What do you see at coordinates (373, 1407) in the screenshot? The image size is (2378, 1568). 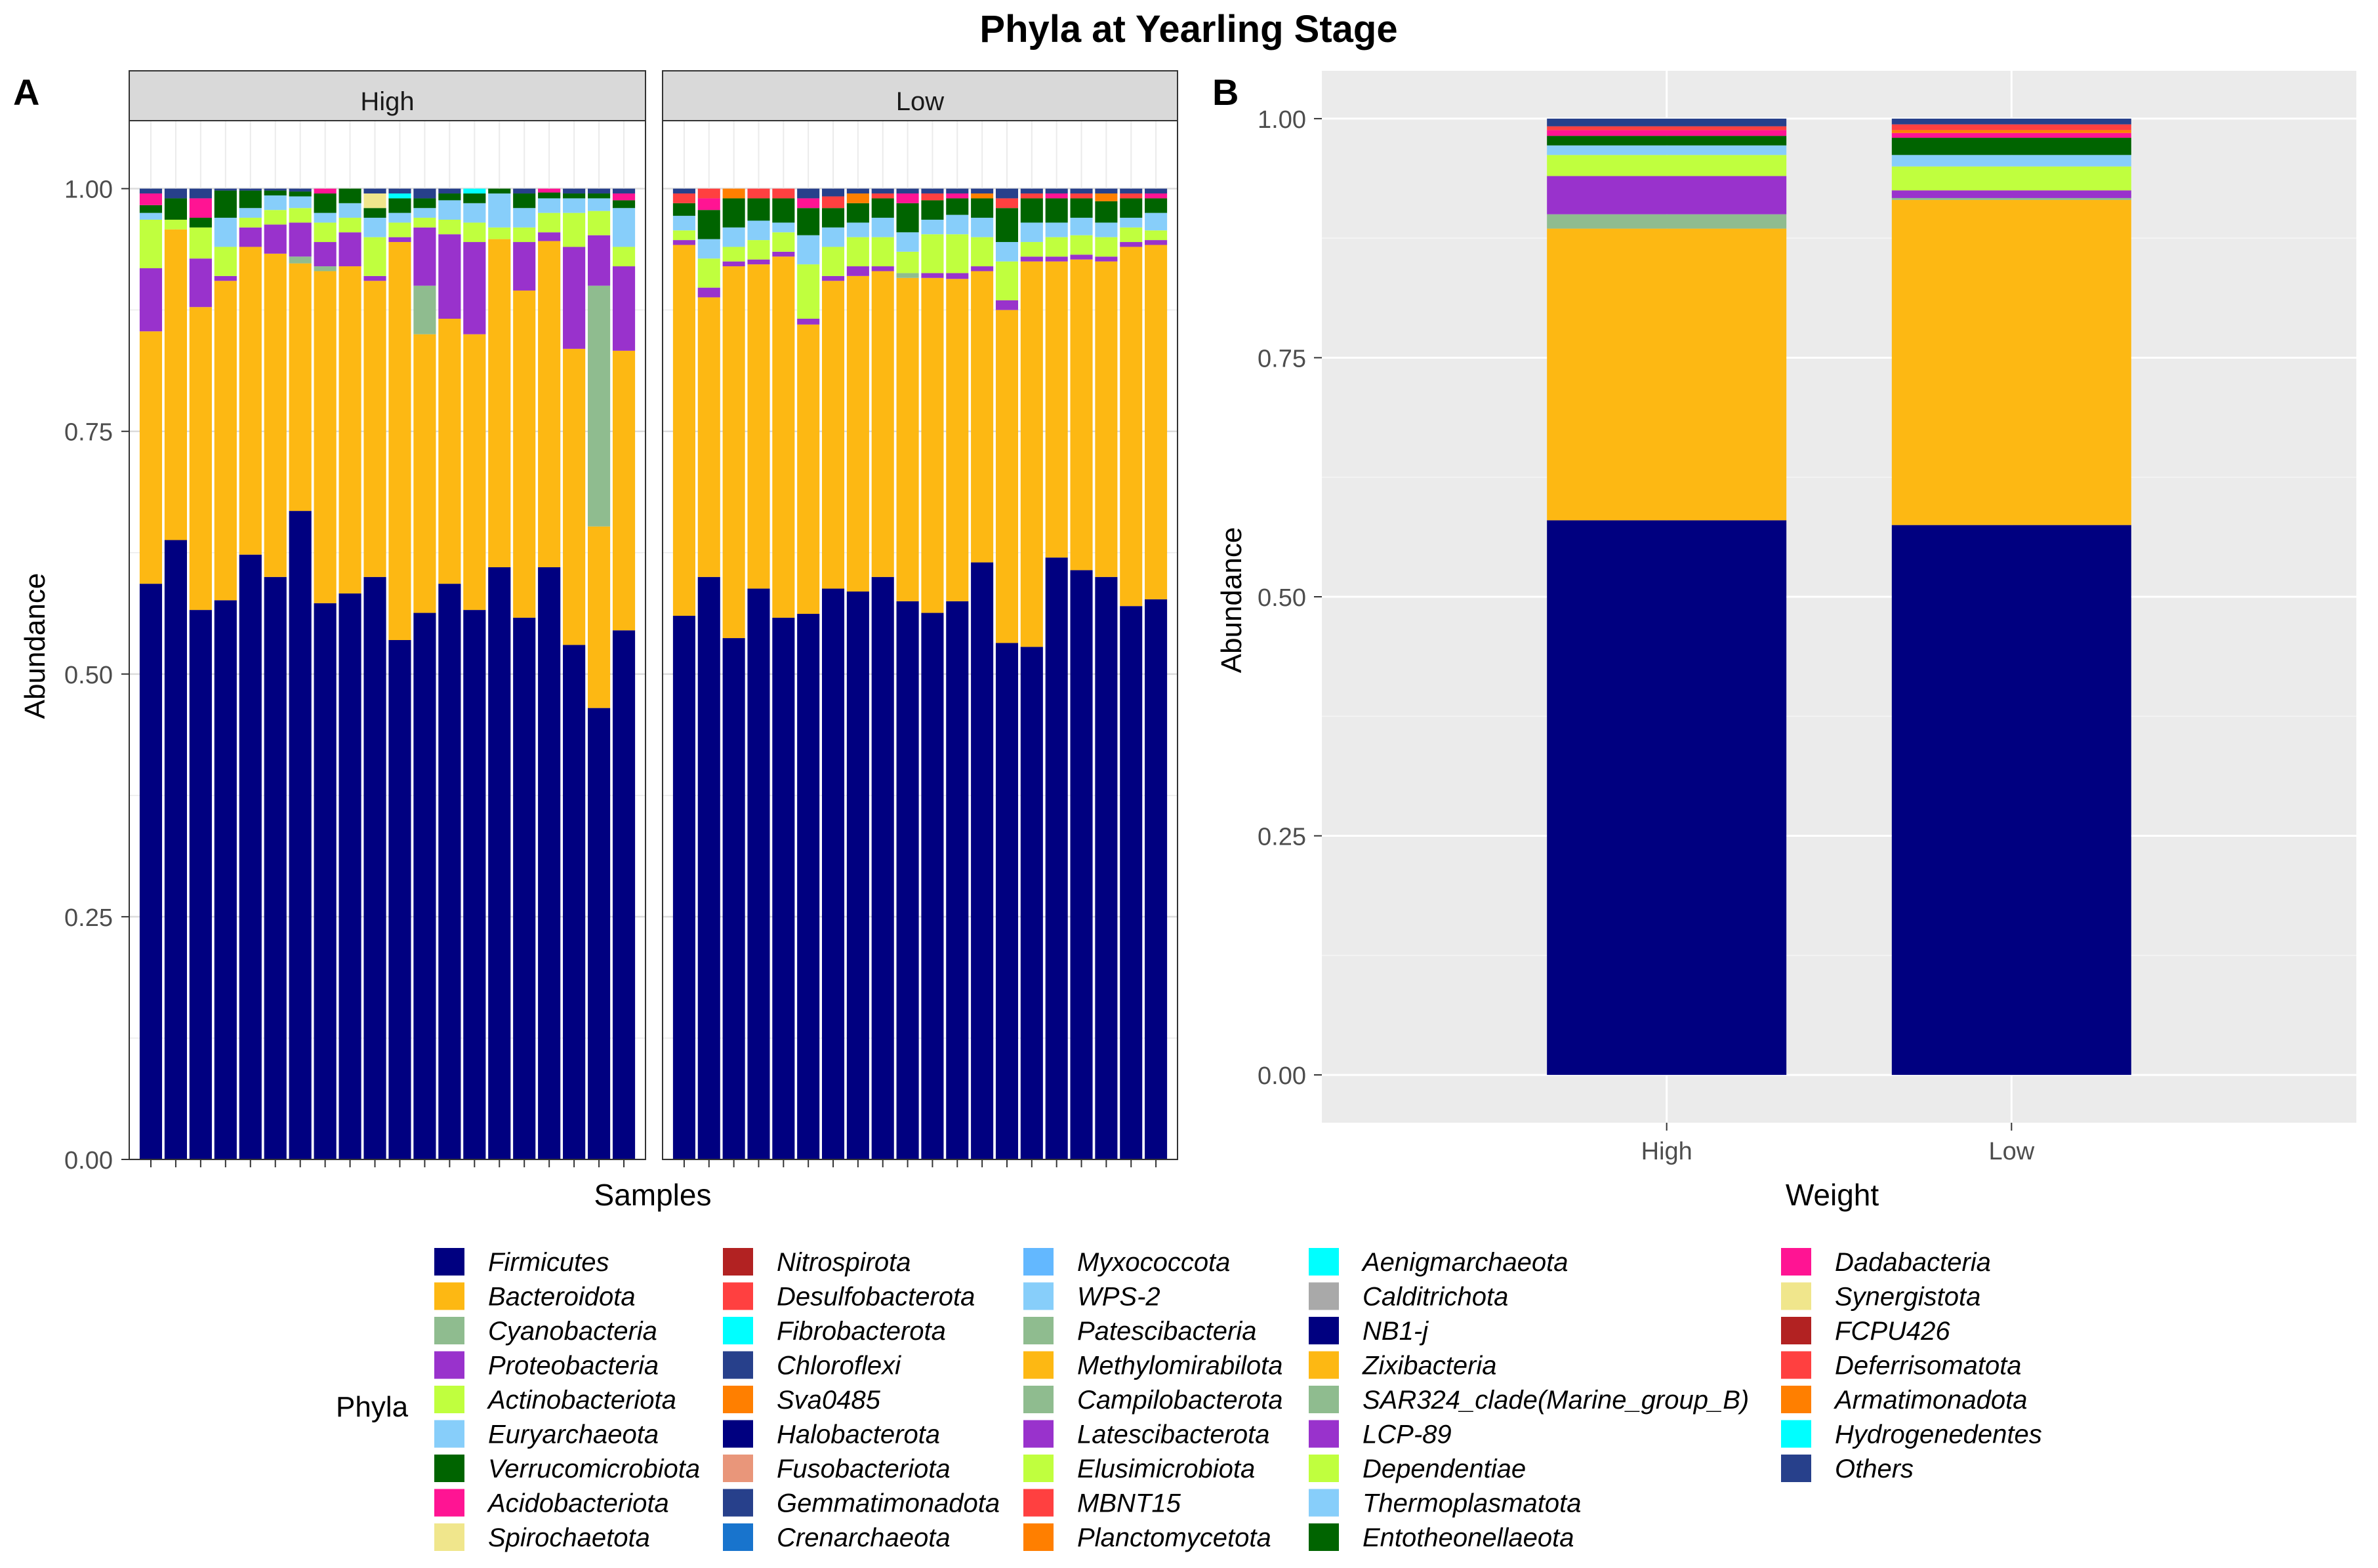 I see `legend-title: Phyla` at bounding box center [373, 1407].